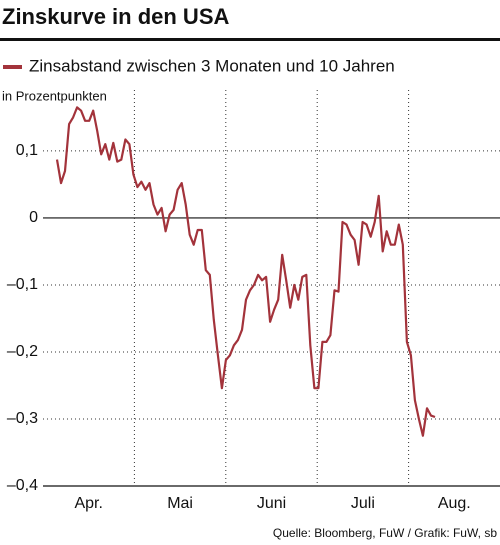 This screenshot has height=545, width=500. What do you see at coordinates (115, 16) in the screenshot?
I see `chart-title: Zinskurve in den USA` at bounding box center [115, 16].